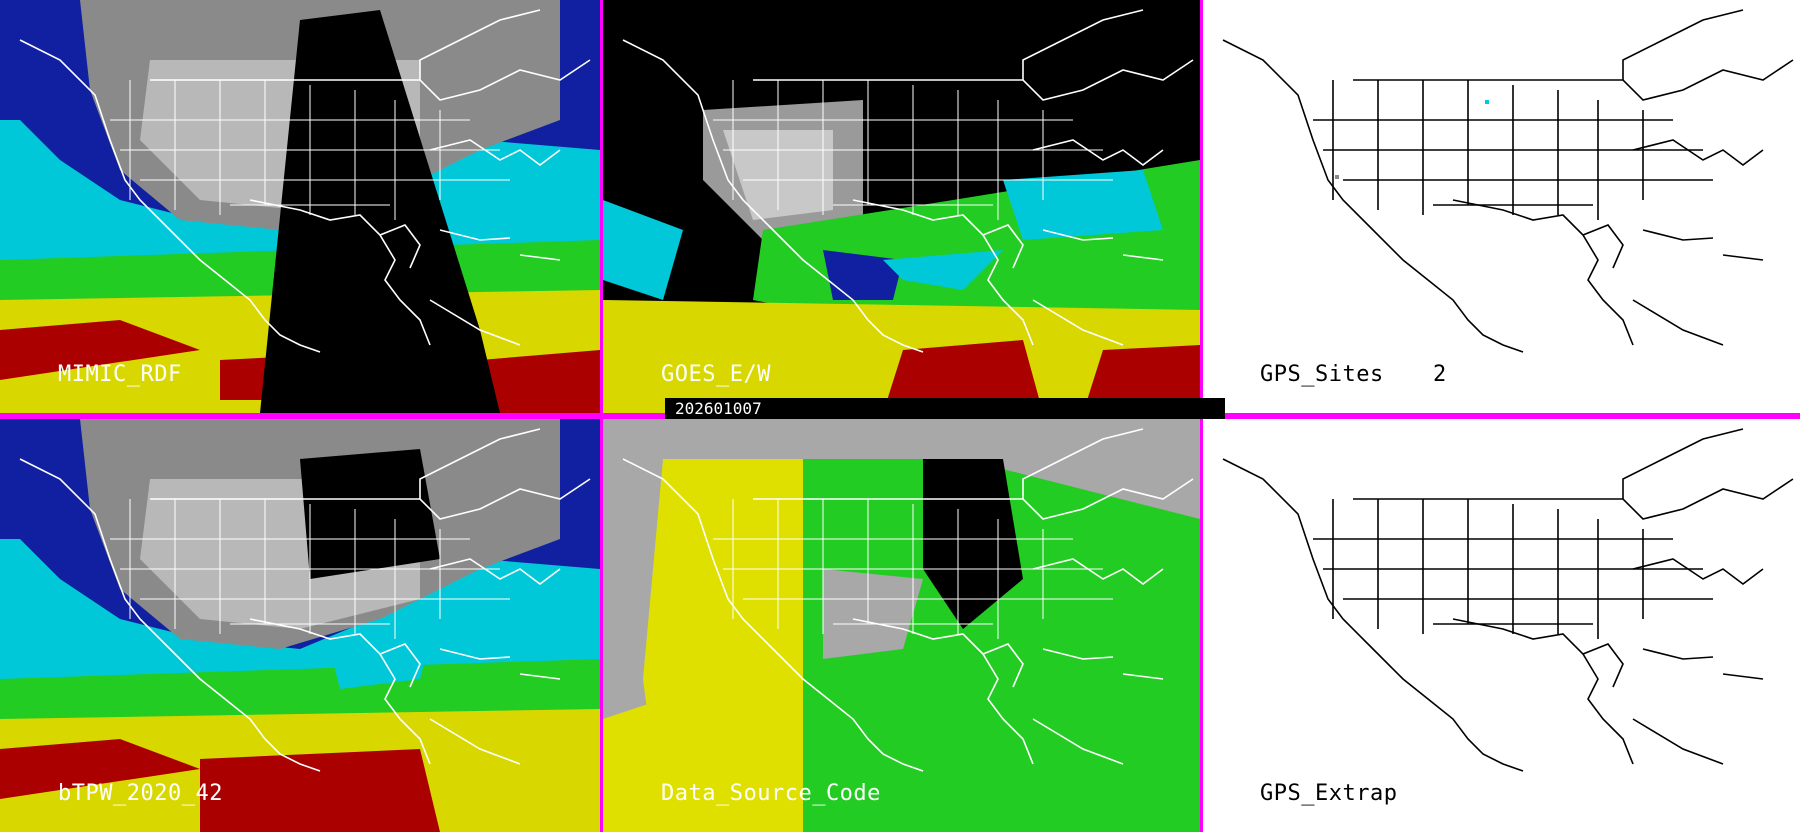 This screenshot has width=1800, height=832. Describe the element at coordinates (945, 408) in the screenshot. I see `date-label: 202601007` at that location.